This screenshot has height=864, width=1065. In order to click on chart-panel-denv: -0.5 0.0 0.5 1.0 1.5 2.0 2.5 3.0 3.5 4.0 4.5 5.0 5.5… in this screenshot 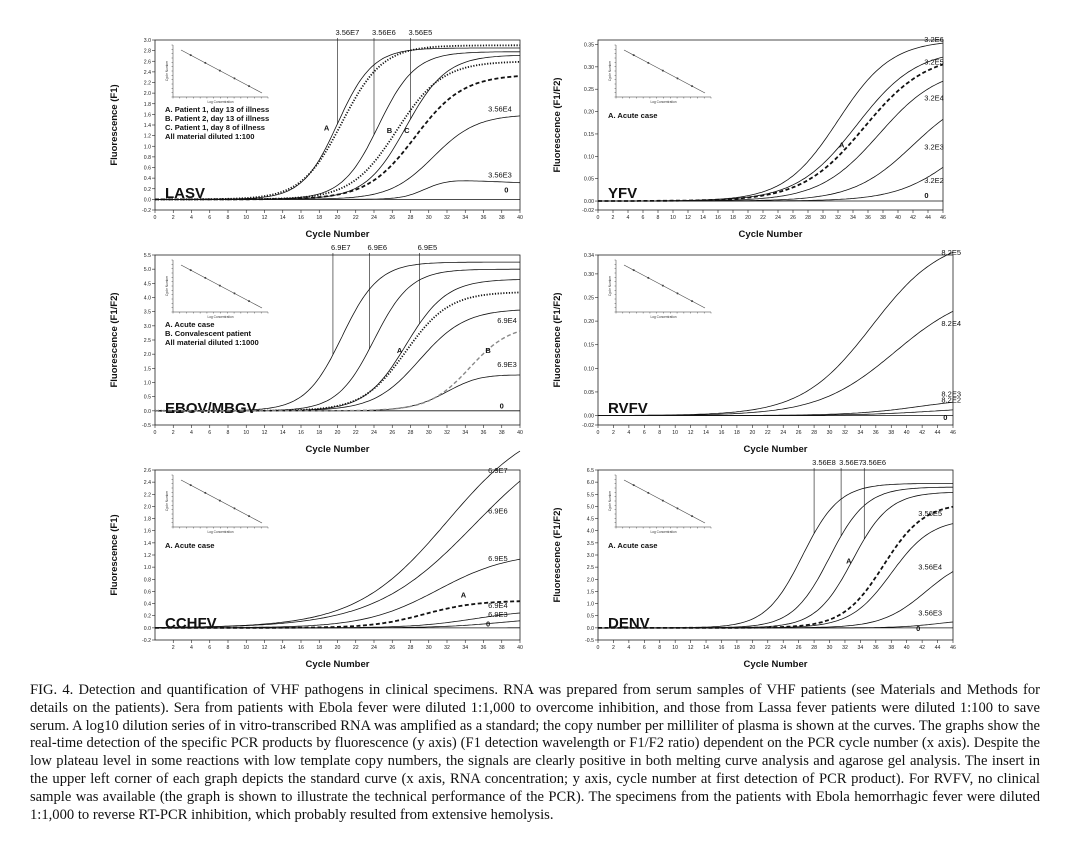, I will do `click(754, 564)`.